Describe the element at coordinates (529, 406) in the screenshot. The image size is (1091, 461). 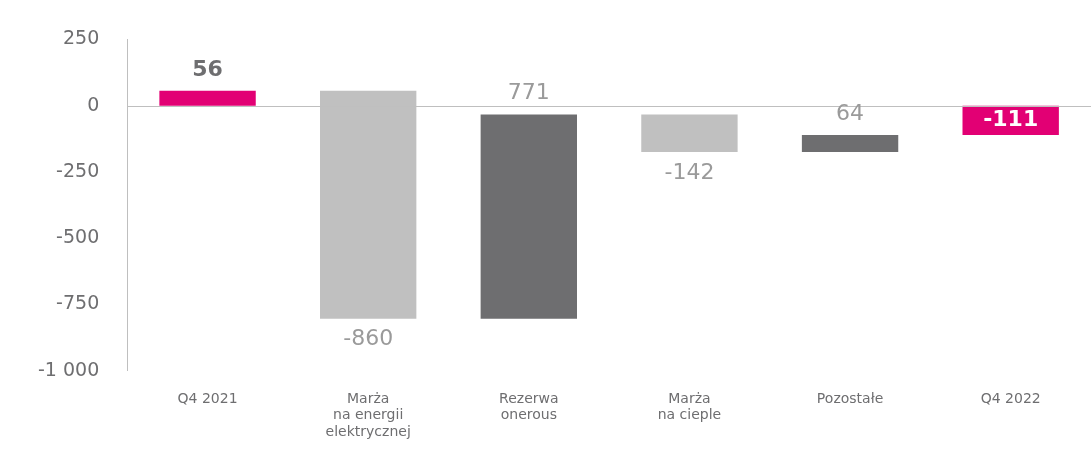
I see `x-tick-label: Rezerwa onerous` at that location.